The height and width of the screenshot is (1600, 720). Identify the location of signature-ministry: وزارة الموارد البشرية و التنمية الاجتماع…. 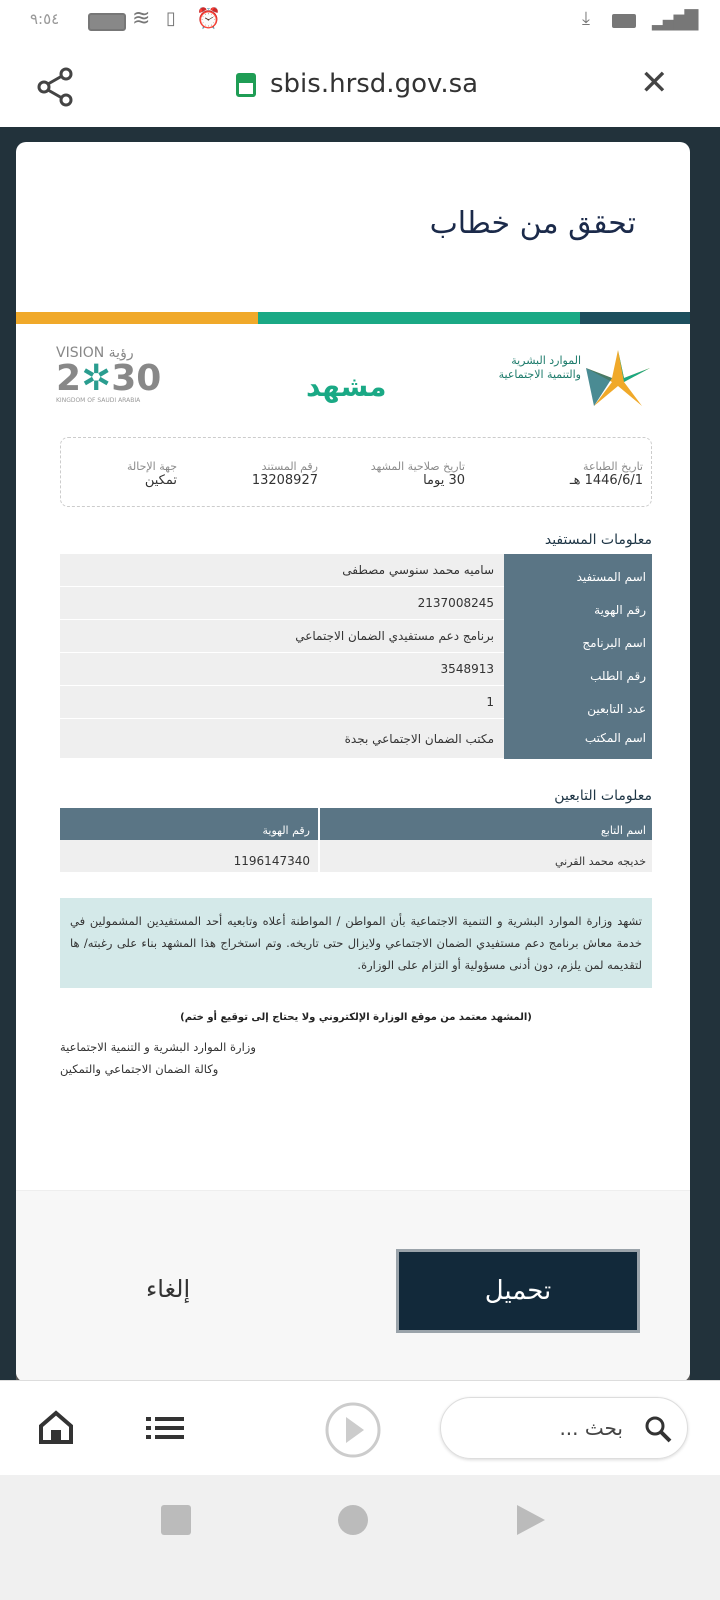
(158, 1047).